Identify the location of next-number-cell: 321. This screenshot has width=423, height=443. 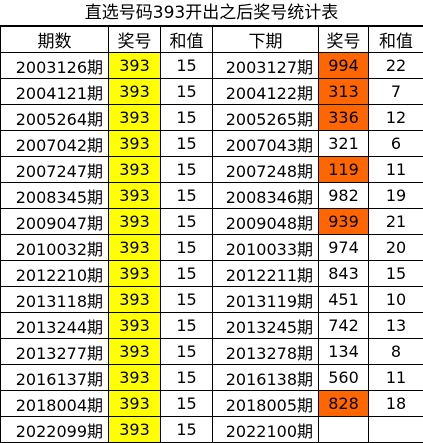
(344, 144).